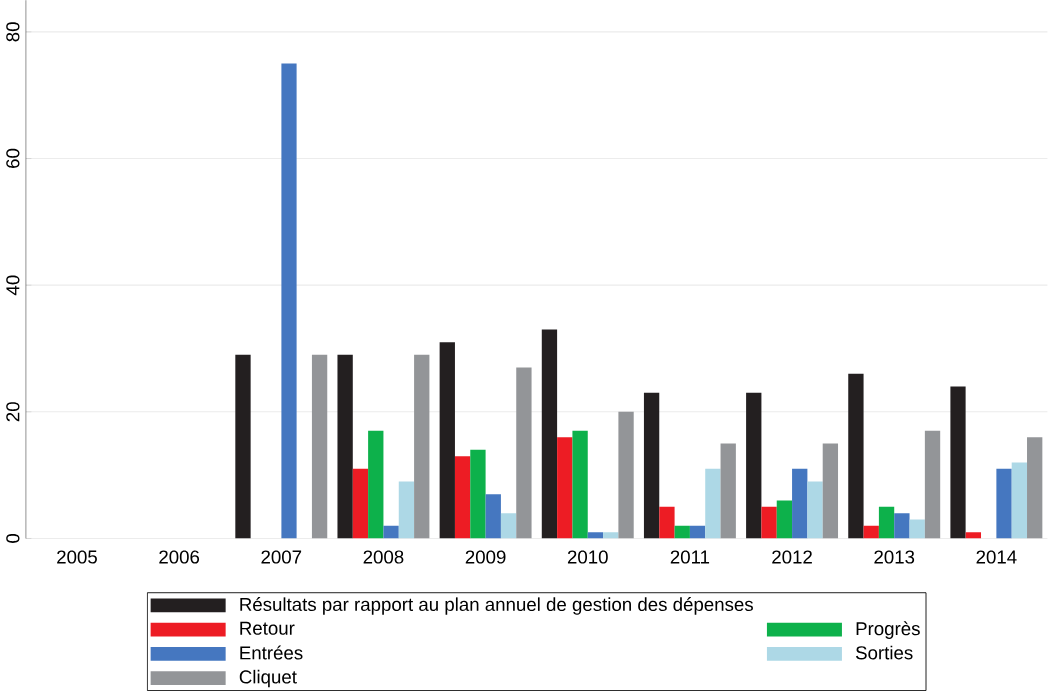 Image resolution: width=1048 pixels, height=691 pixels. Describe the element at coordinates (13, 538) in the screenshot. I see `y-tick-label: 0` at that location.